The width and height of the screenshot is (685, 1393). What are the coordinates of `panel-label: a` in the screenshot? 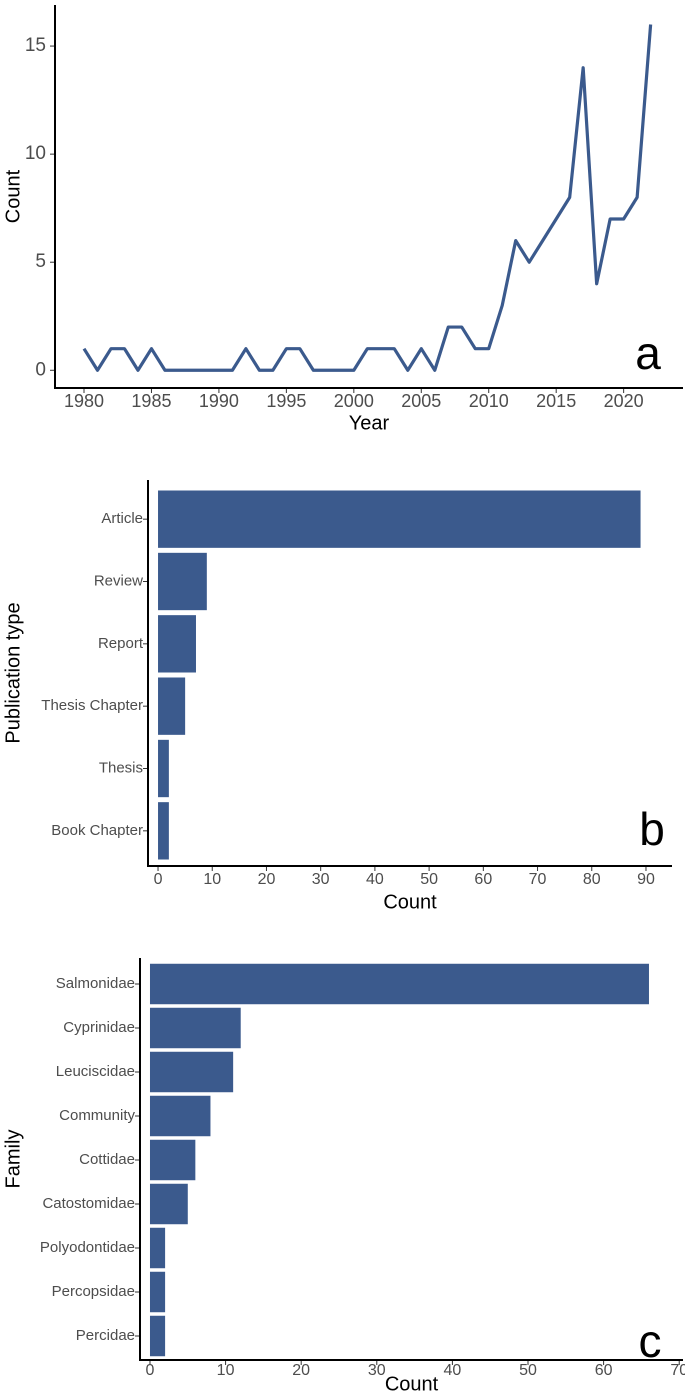 It's located at (648, 353).